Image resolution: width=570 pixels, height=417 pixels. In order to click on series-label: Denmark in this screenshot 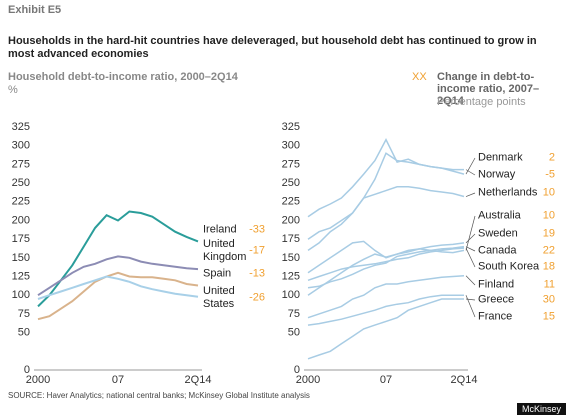, I will do `click(500, 157)`.